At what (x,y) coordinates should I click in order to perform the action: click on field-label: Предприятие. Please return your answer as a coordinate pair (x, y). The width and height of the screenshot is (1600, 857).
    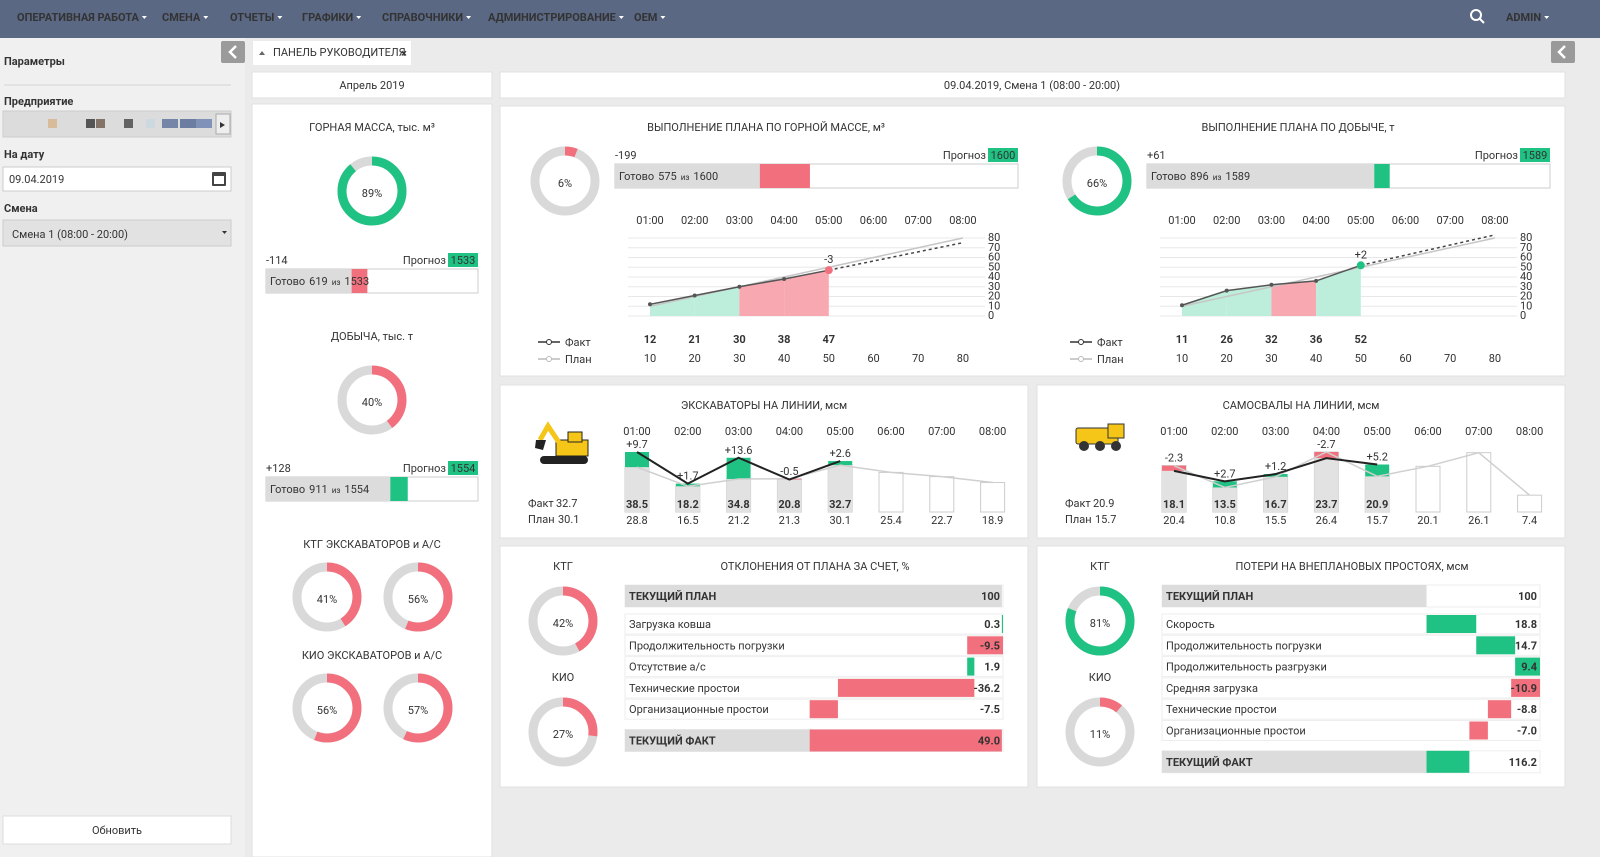
    Looking at the image, I should click on (38, 101).